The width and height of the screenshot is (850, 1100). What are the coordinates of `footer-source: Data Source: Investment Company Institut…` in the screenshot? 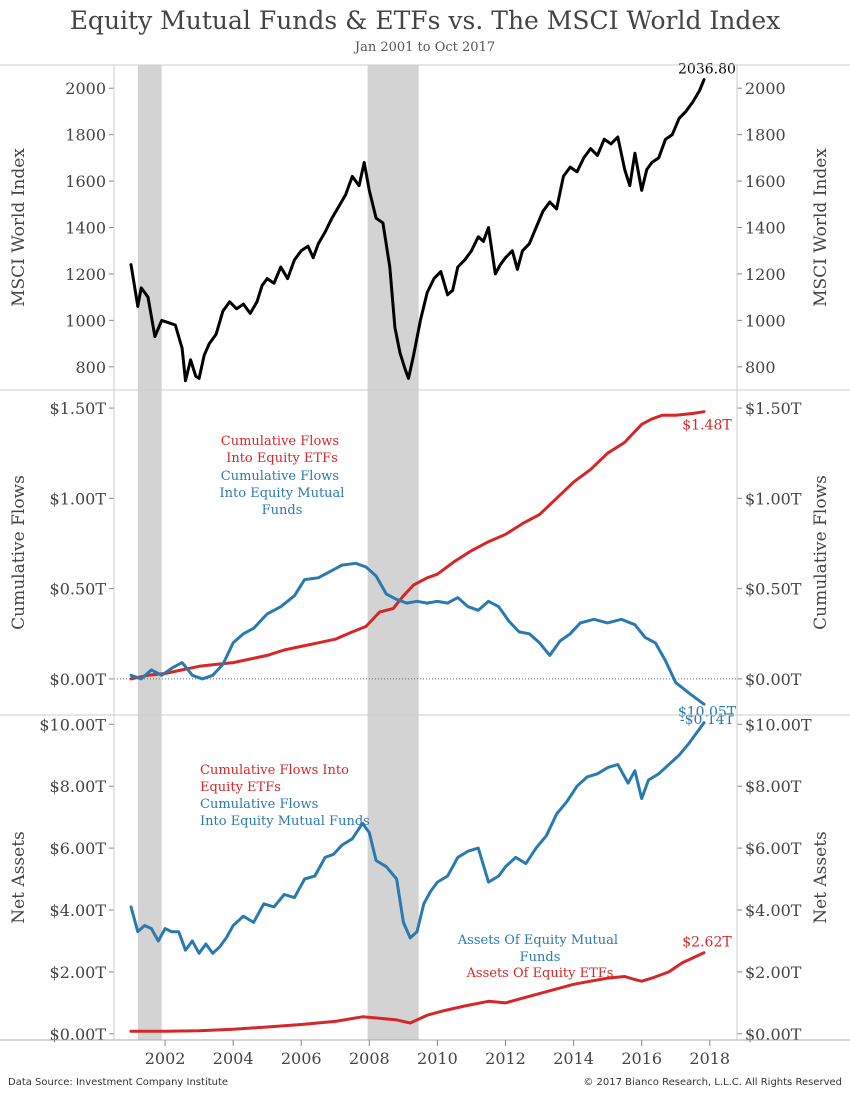 It's located at (118, 1082).